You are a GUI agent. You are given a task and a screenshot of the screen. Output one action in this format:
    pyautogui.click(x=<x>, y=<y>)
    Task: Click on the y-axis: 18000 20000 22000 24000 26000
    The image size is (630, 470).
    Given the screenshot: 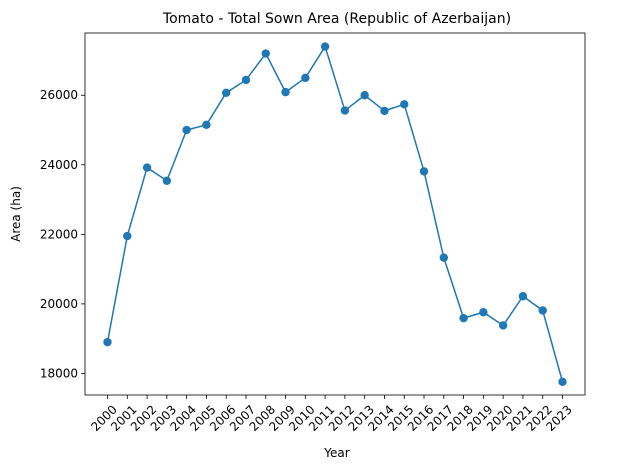 What is the action you would take?
    pyautogui.click(x=62, y=234)
    